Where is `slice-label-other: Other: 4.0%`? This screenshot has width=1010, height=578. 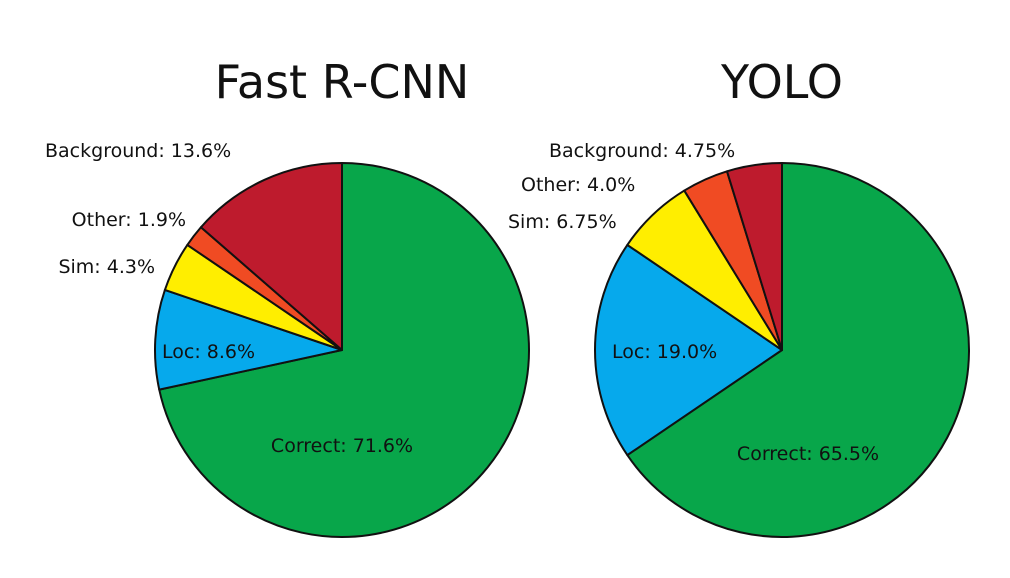
slice-label-other: Other: 4.0% is located at coordinates (578, 185).